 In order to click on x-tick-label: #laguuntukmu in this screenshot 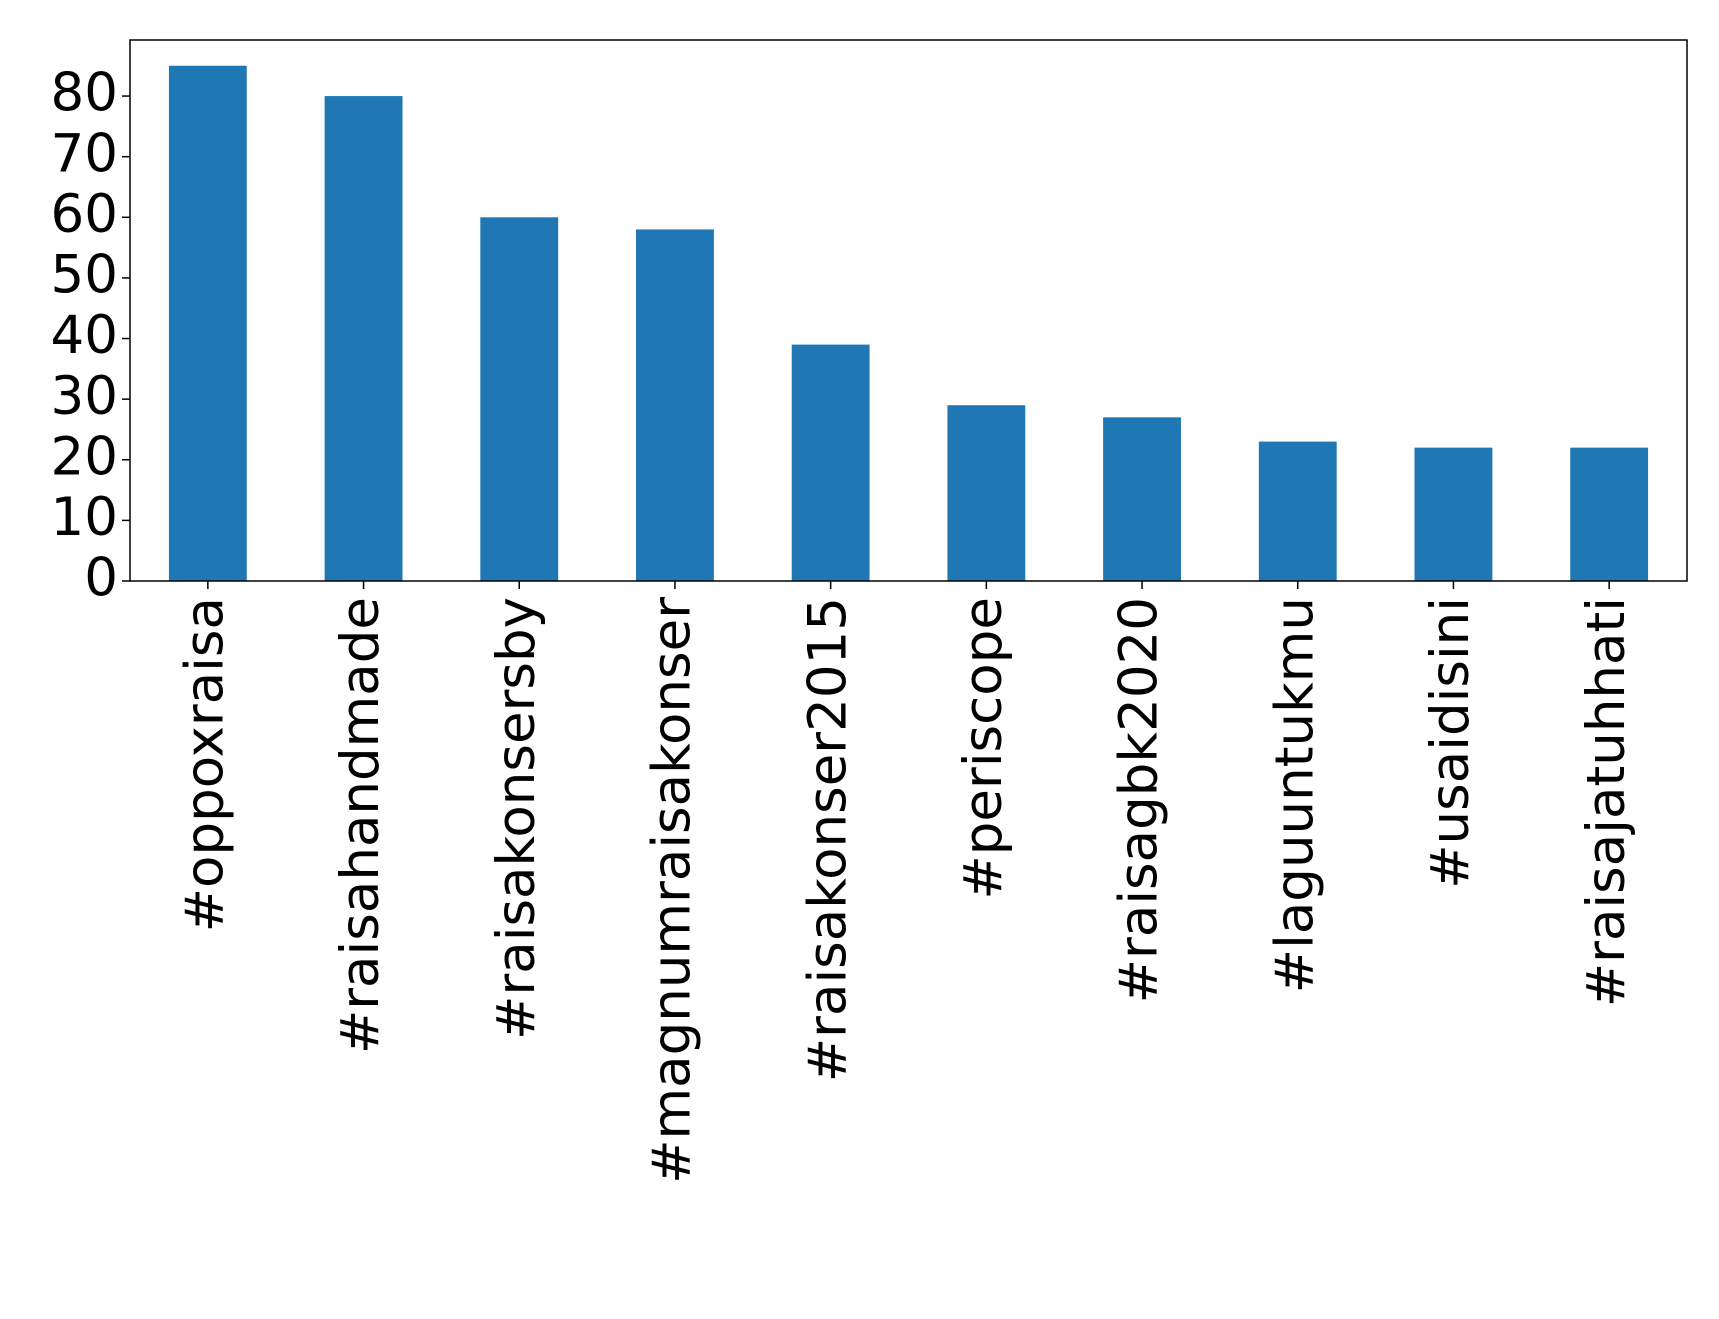, I will do `click(1294, 795)`.